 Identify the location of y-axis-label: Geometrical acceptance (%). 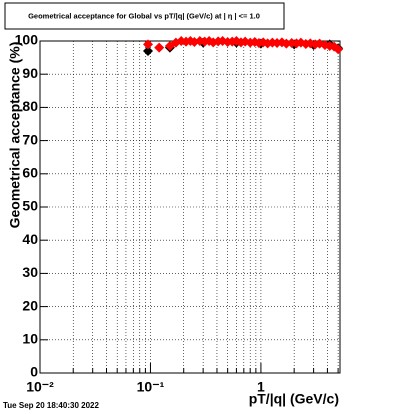
(15, 135).